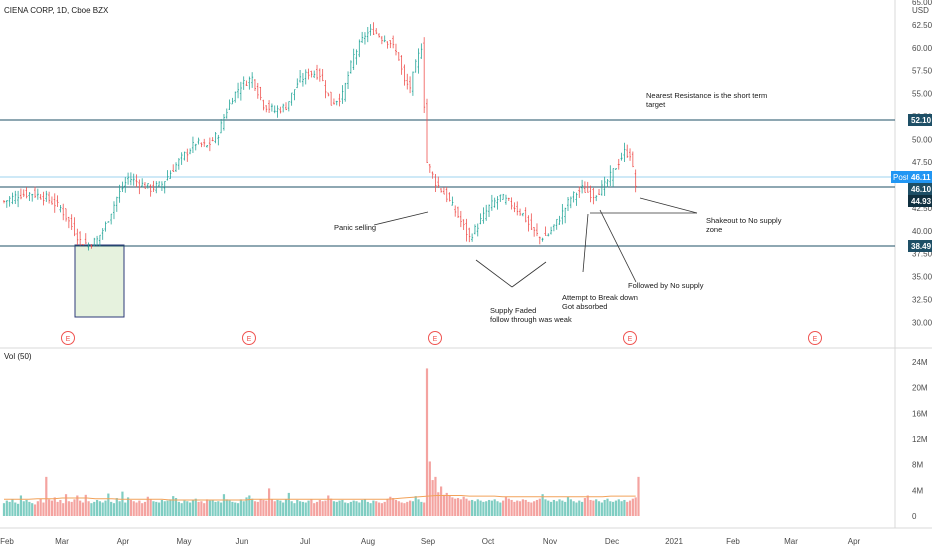 The height and width of the screenshot is (550, 932). What do you see at coordinates (922, 94) in the screenshot?
I see `price-tick-label: 55.00` at bounding box center [922, 94].